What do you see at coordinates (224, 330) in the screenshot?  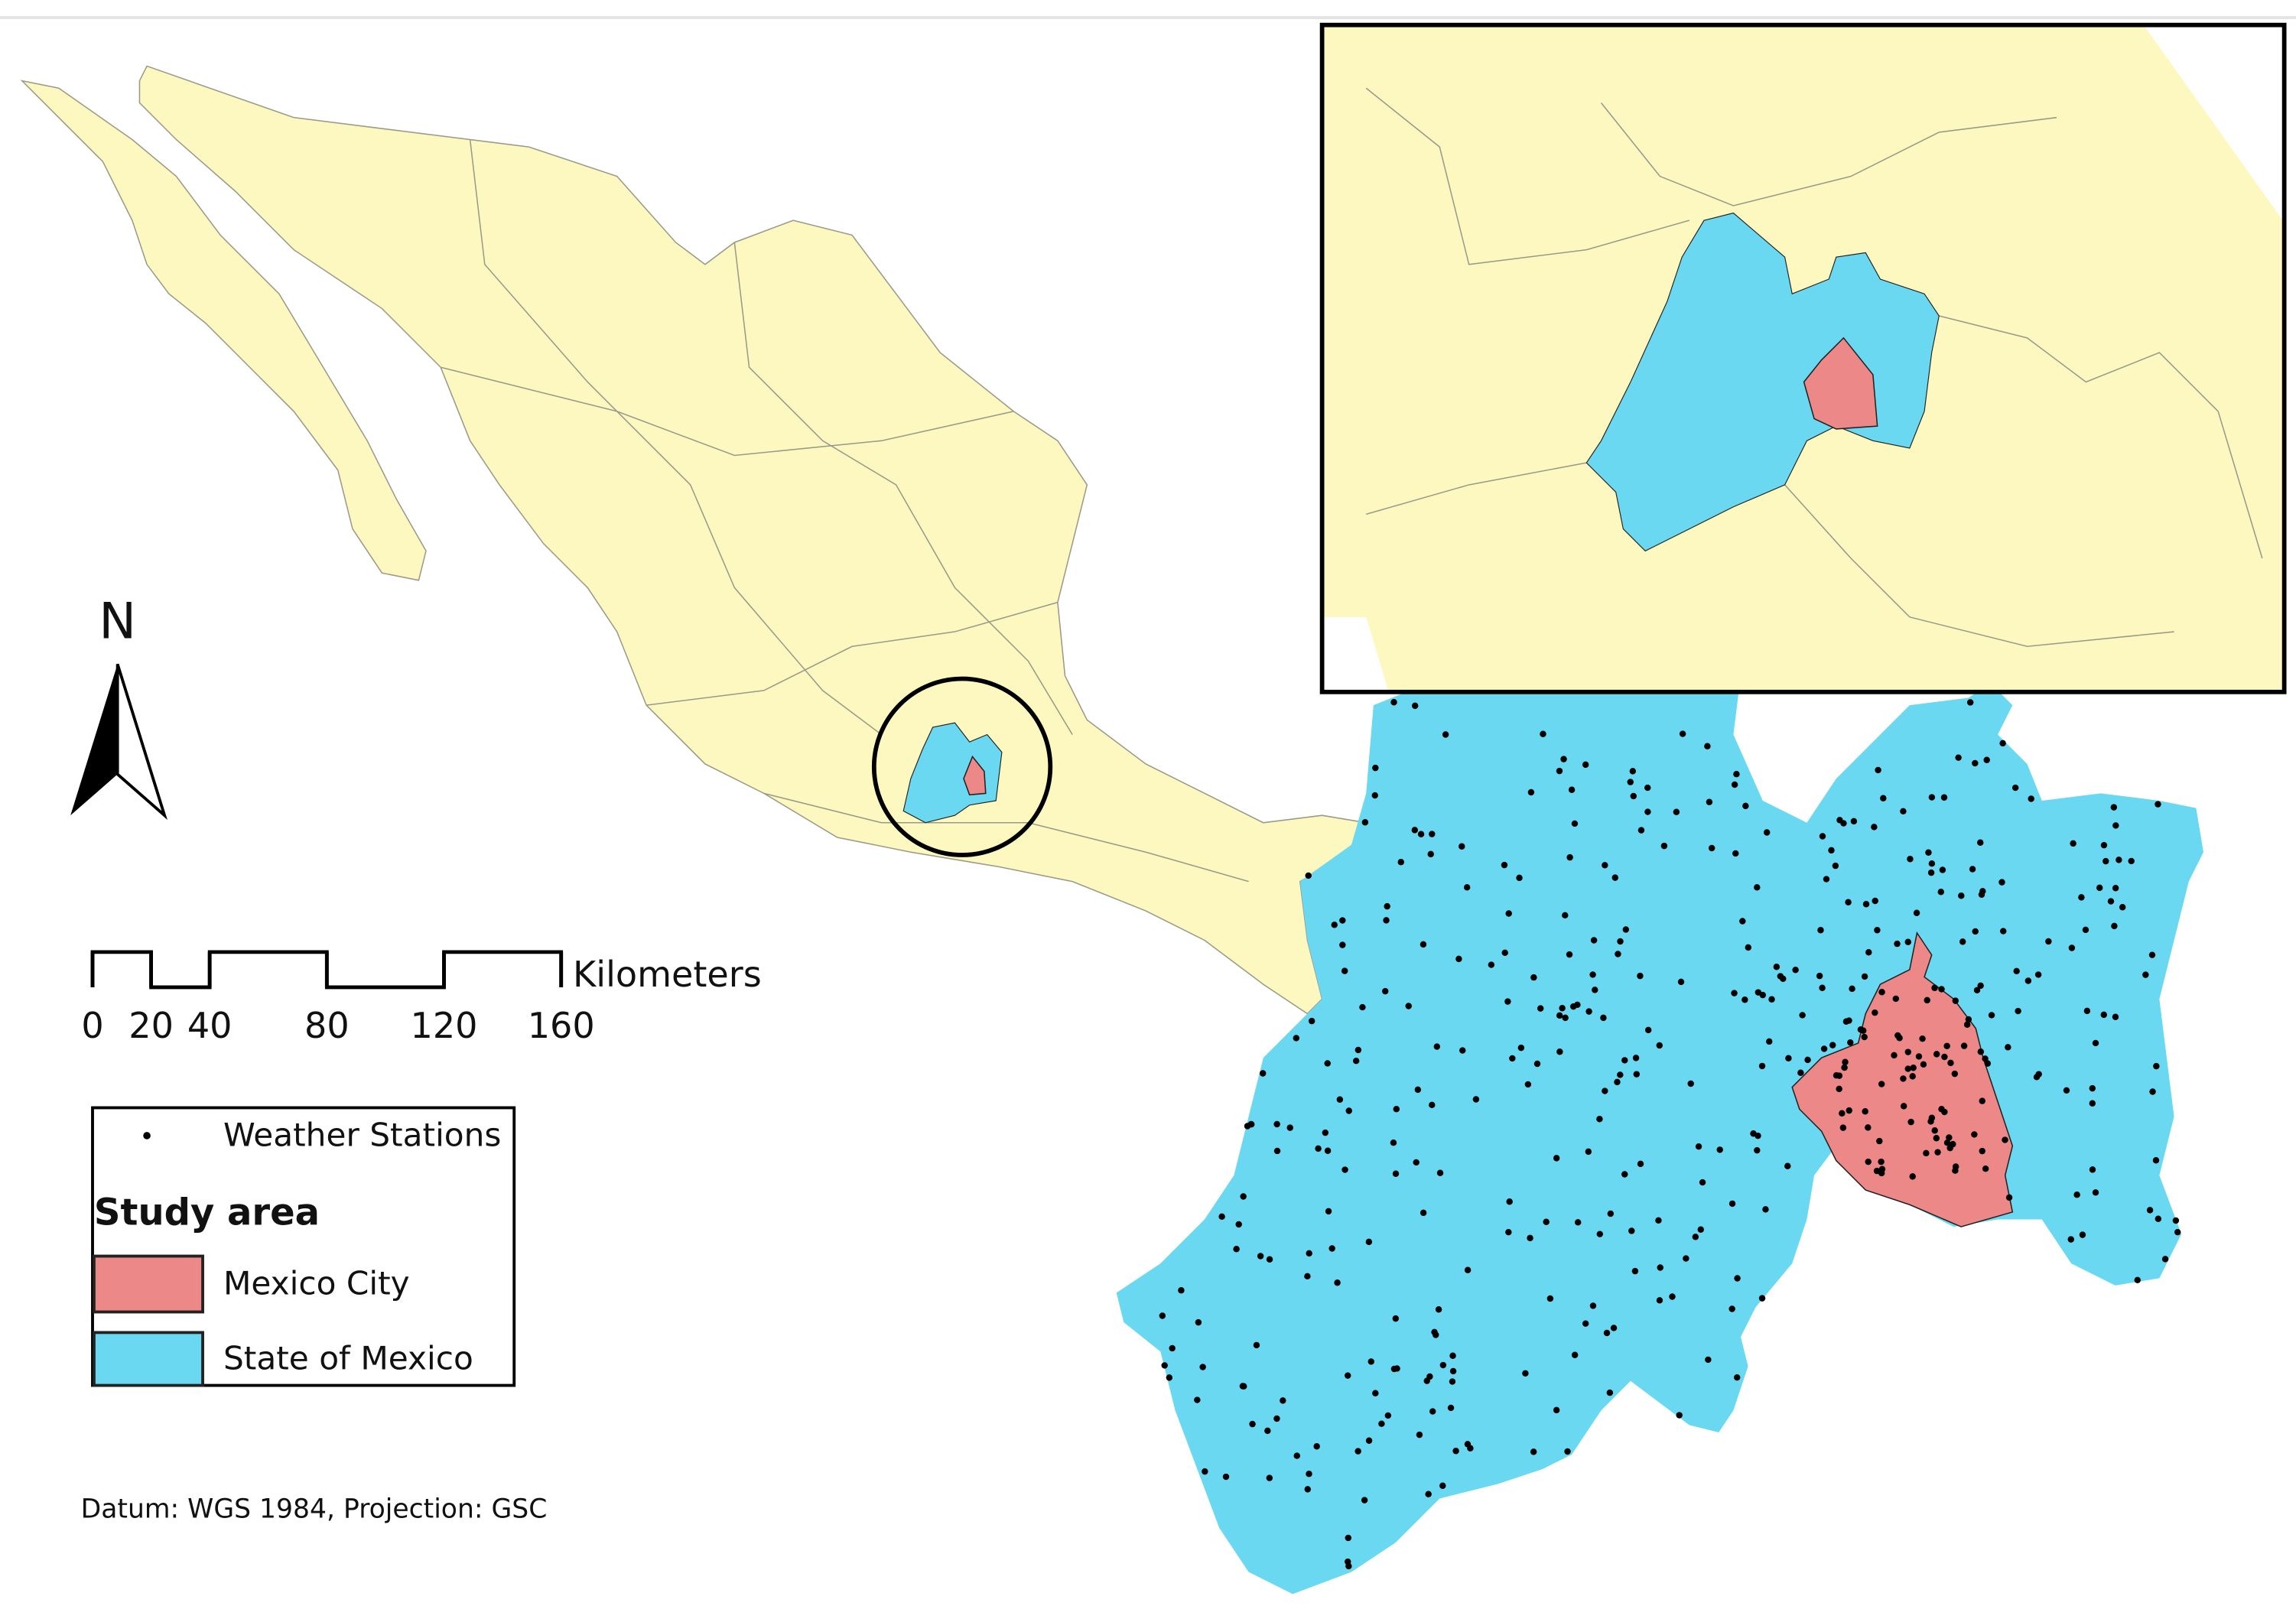 I see `baja-california` at bounding box center [224, 330].